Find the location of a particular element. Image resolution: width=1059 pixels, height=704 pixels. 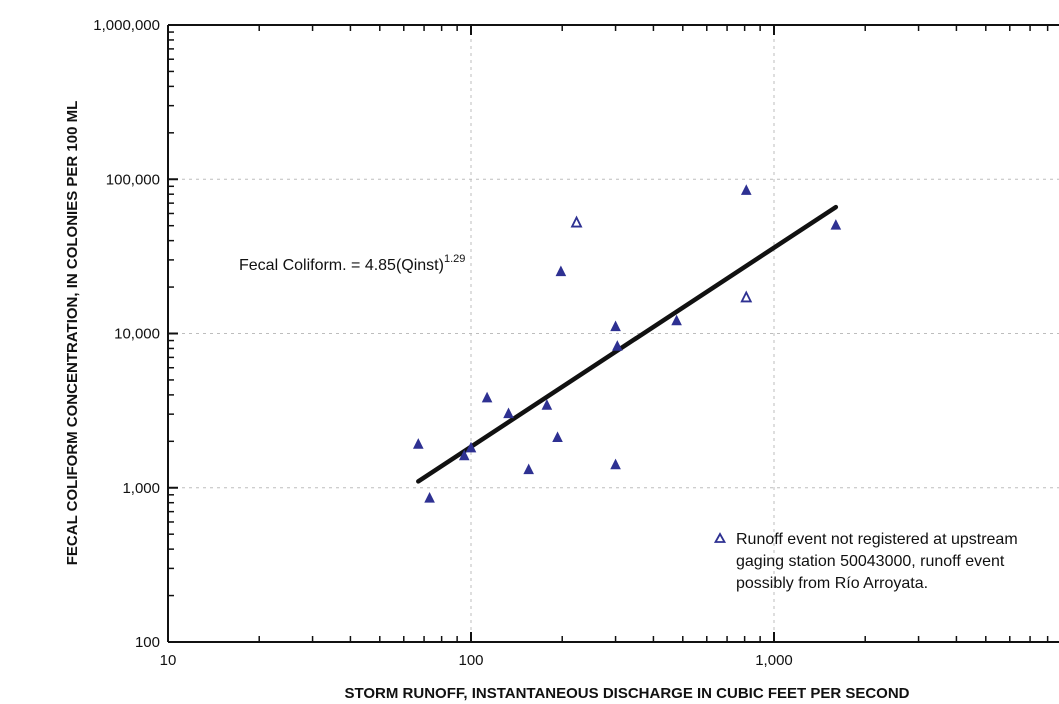

regression-equation: Fecal Coliform. = 4.85(Qinst)1.29 is located at coordinates (352, 263).